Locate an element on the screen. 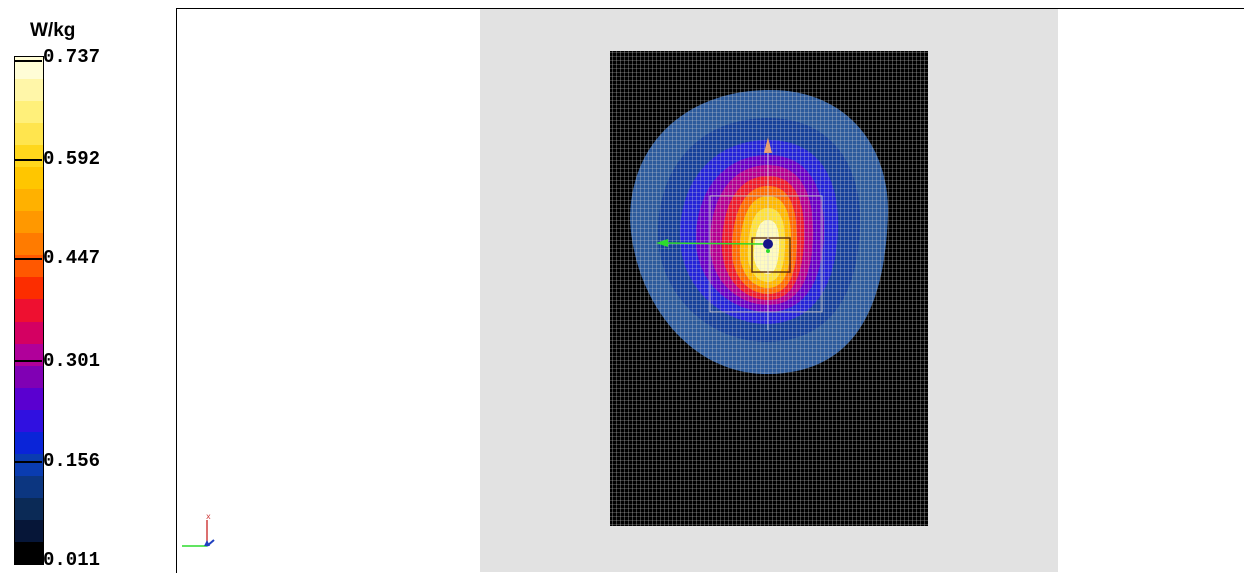 The width and height of the screenshot is (1244, 573). legend-tick-5: 0.011 is located at coordinates (72, 560).